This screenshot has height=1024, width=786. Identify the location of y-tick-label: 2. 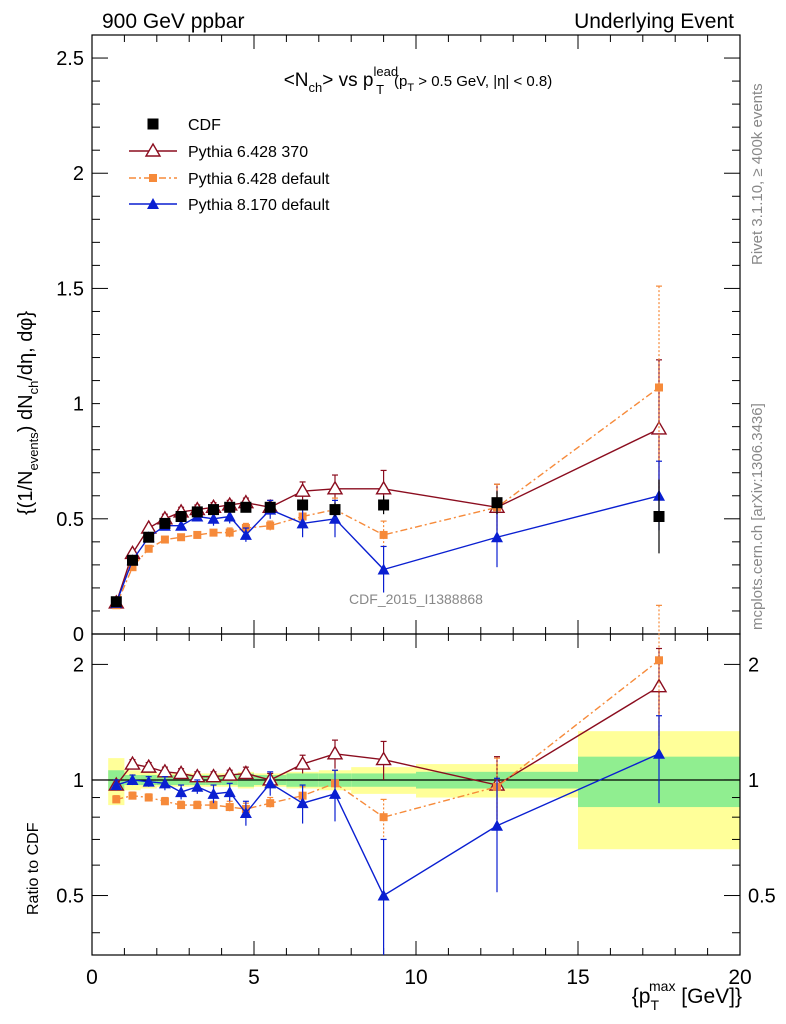
(78, 174).